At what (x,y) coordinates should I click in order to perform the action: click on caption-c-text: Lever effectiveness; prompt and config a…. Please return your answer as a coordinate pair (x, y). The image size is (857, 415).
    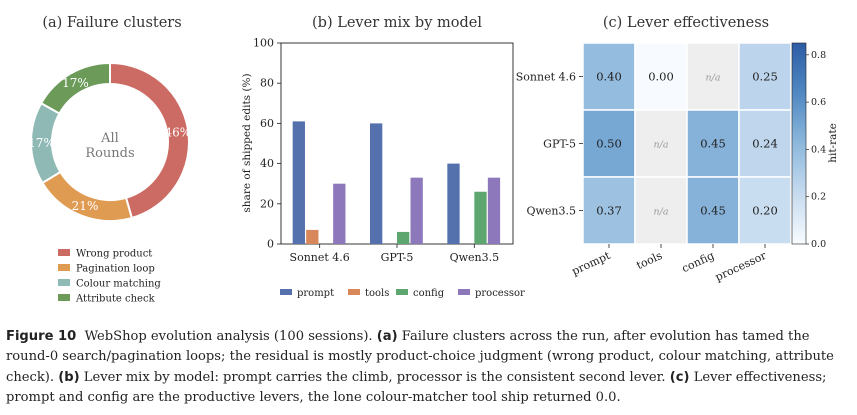
    Looking at the image, I should click on (416, 387).